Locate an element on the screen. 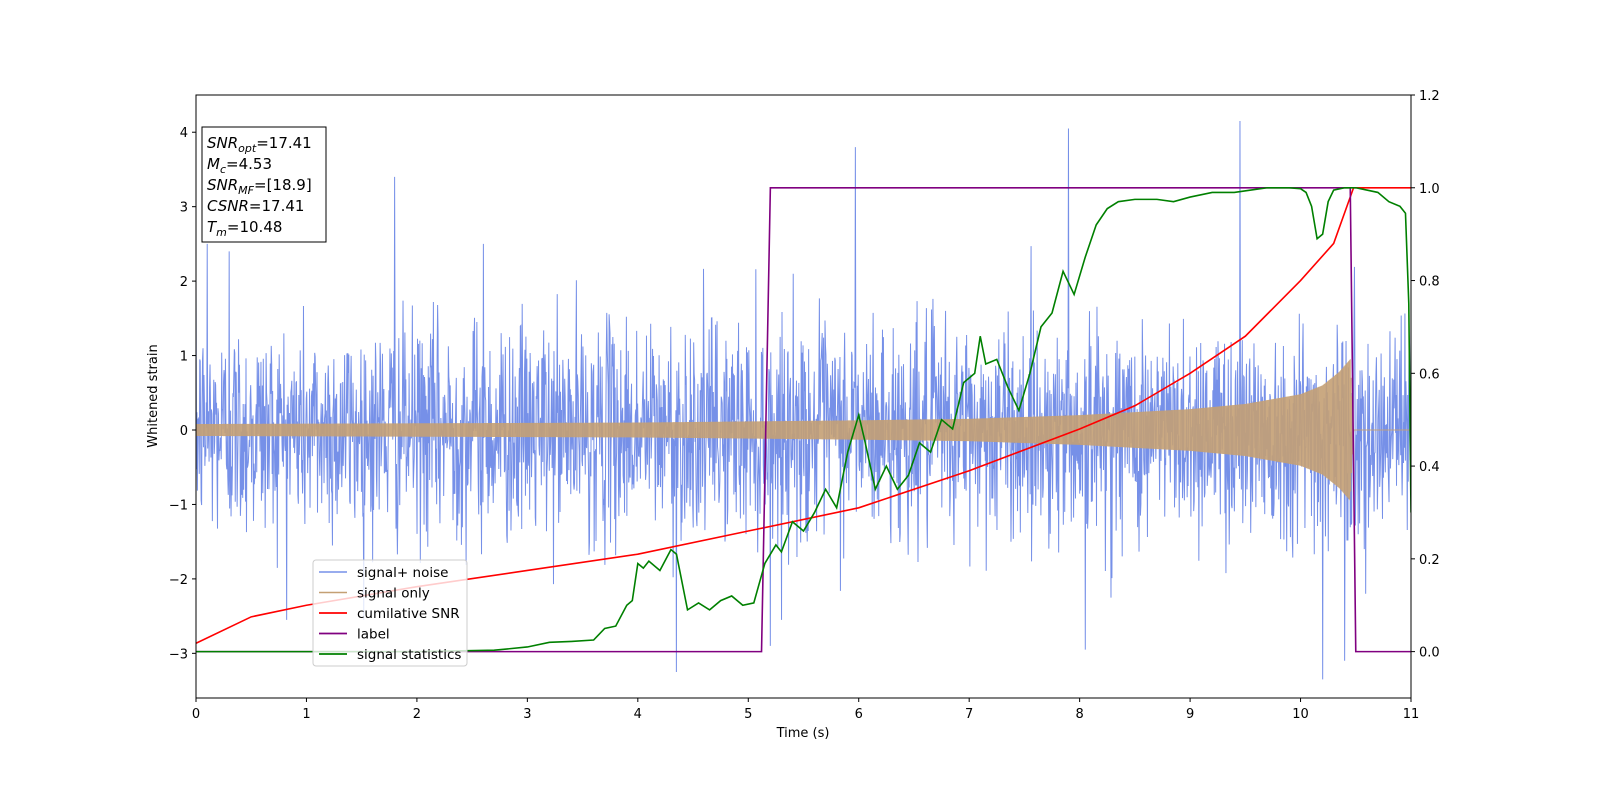  legend-item-signal-statistics: signal statistics is located at coordinates (390, 655).